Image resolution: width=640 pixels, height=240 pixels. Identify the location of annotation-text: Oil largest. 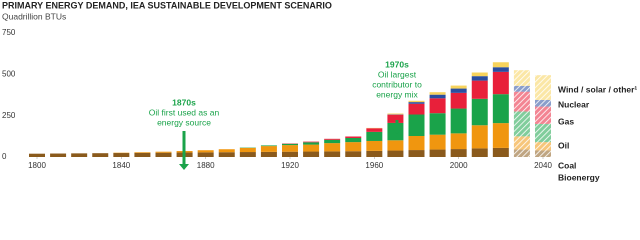
(397, 74).